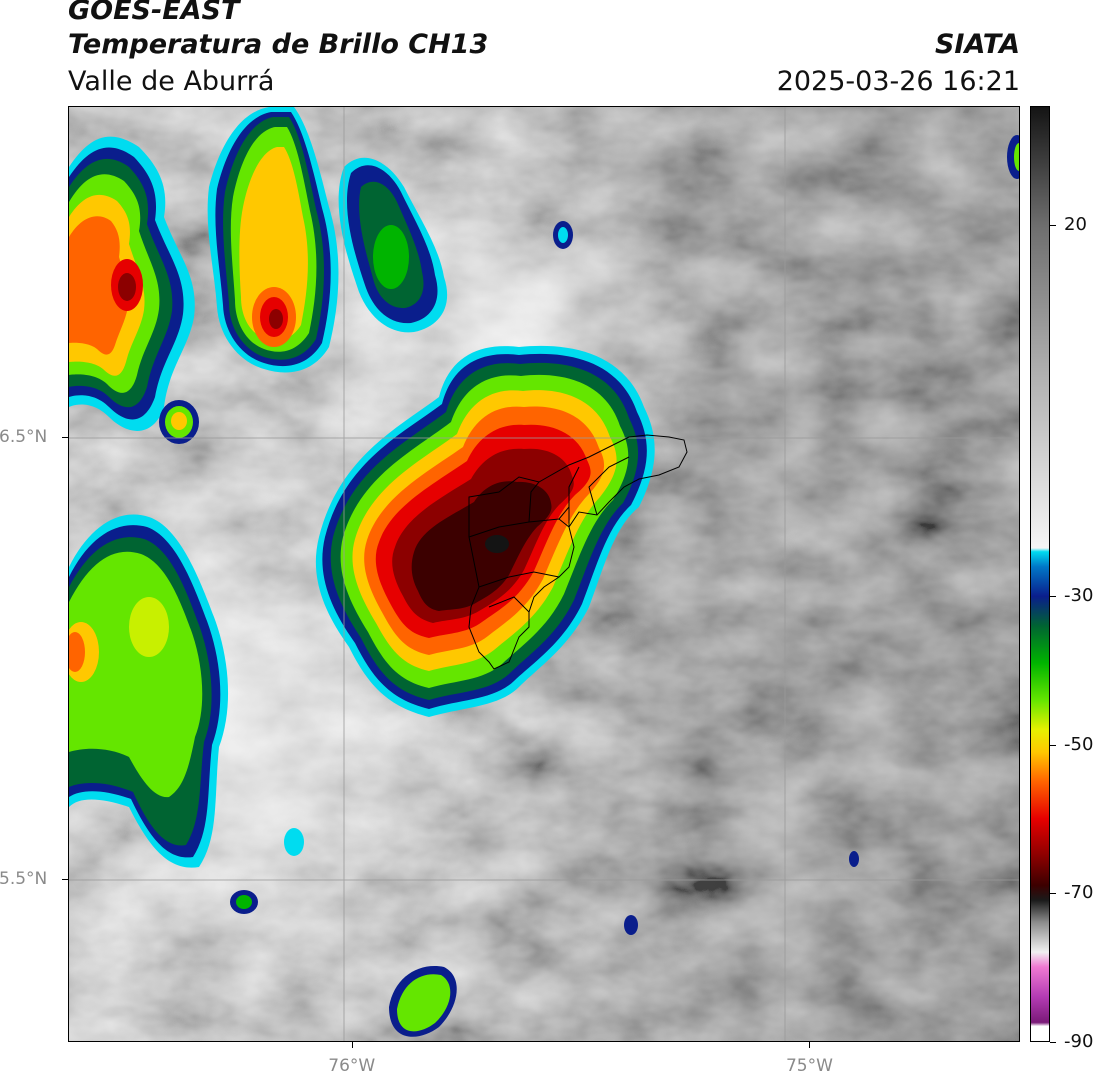  Describe the element at coordinates (1079, 596) in the screenshot. I see `colorbar-tick-label: -30` at that location.